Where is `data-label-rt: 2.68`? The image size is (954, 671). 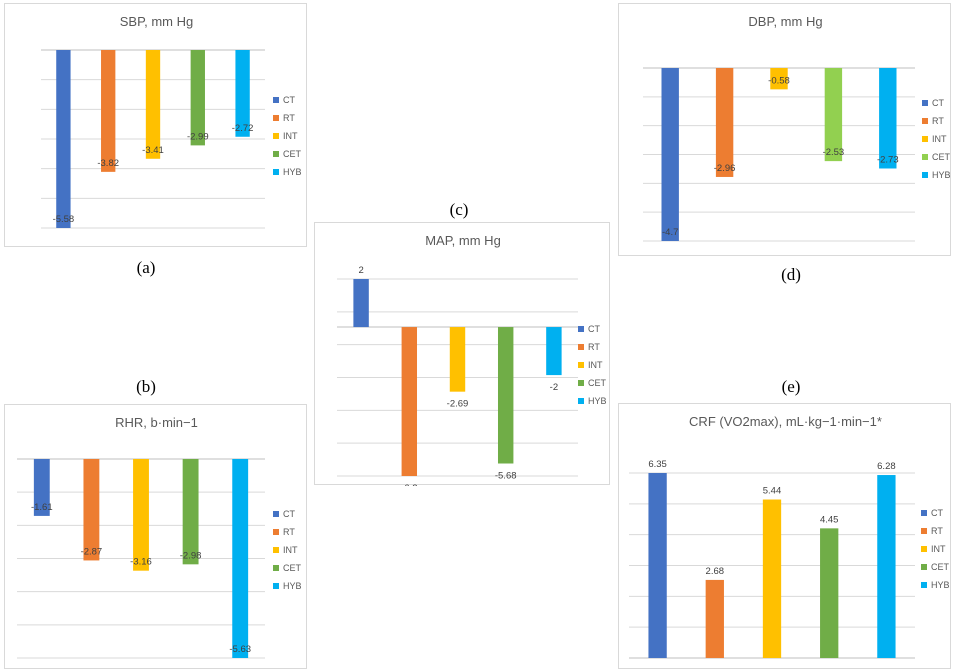 data-label-rt: 2.68 is located at coordinates (715, 571).